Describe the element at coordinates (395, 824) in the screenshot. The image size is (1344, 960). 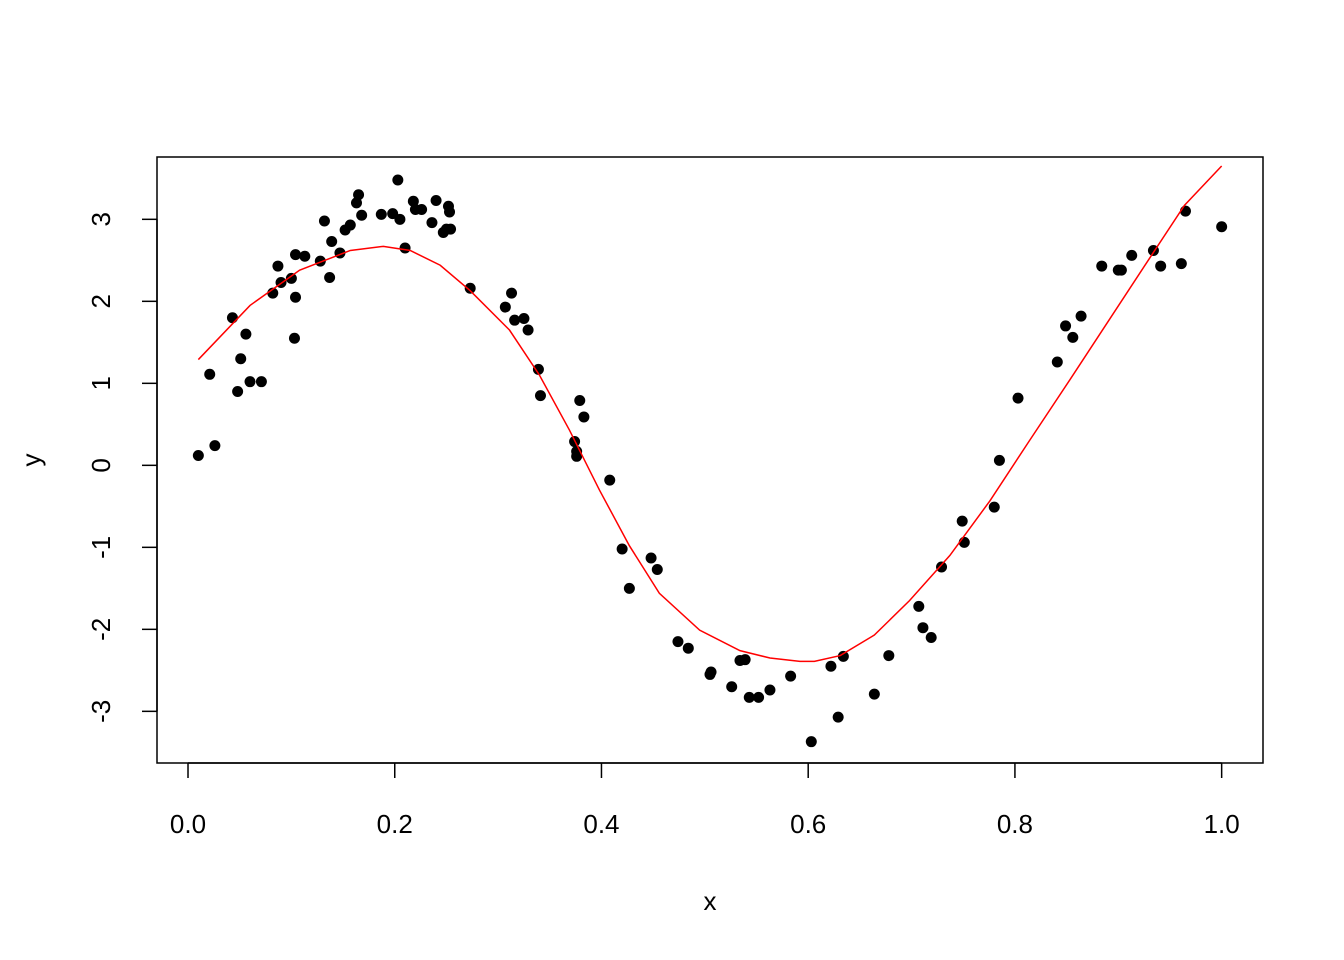
I see `x-tick-label: 0.2` at that location.